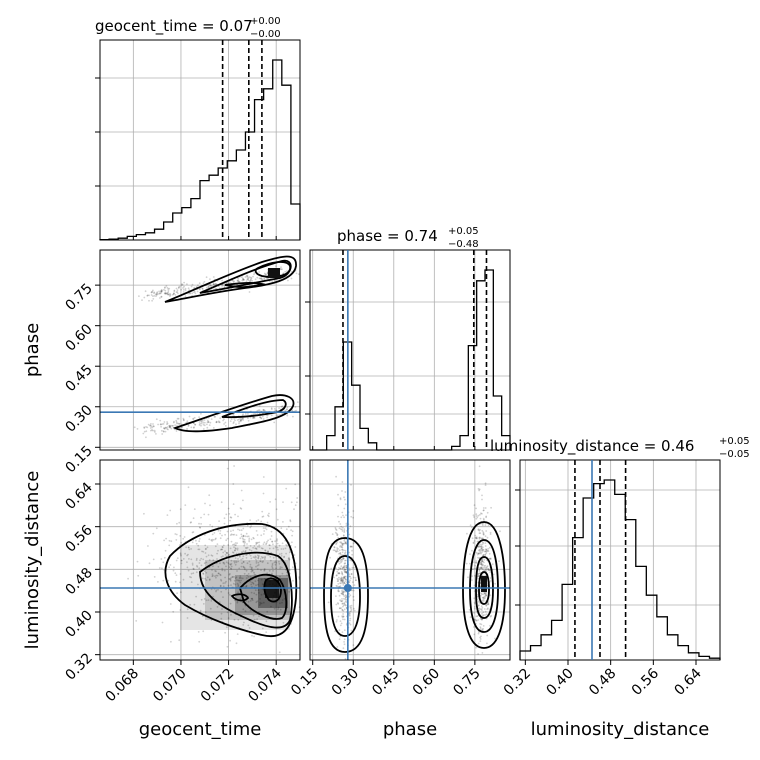  What do you see at coordinates (618, 562) in the screenshot?
I see `panel-distance-hist` at bounding box center [618, 562].